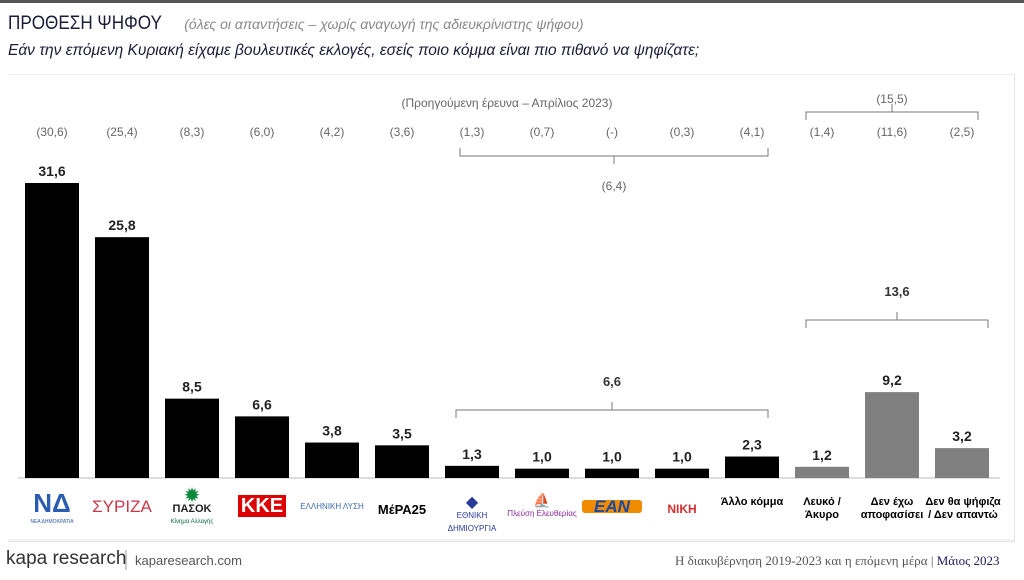 This screenshot has height=580, width=1024. What do you see at coordinates (402, 509) in the screenshot?
I see `logo-mera25: ΜέΡΑ25` at bounding box center [402, 509].